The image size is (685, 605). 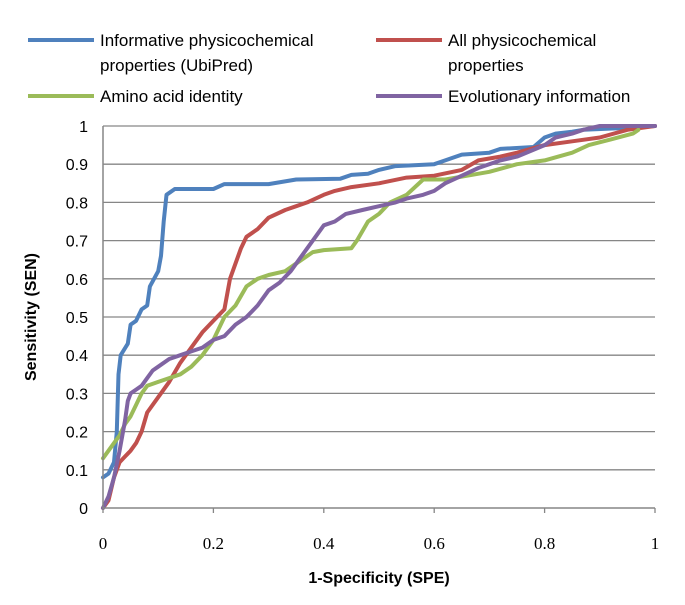 I want to click on legend-label-2: All physicochemical properties, so click(x=522, y=53).